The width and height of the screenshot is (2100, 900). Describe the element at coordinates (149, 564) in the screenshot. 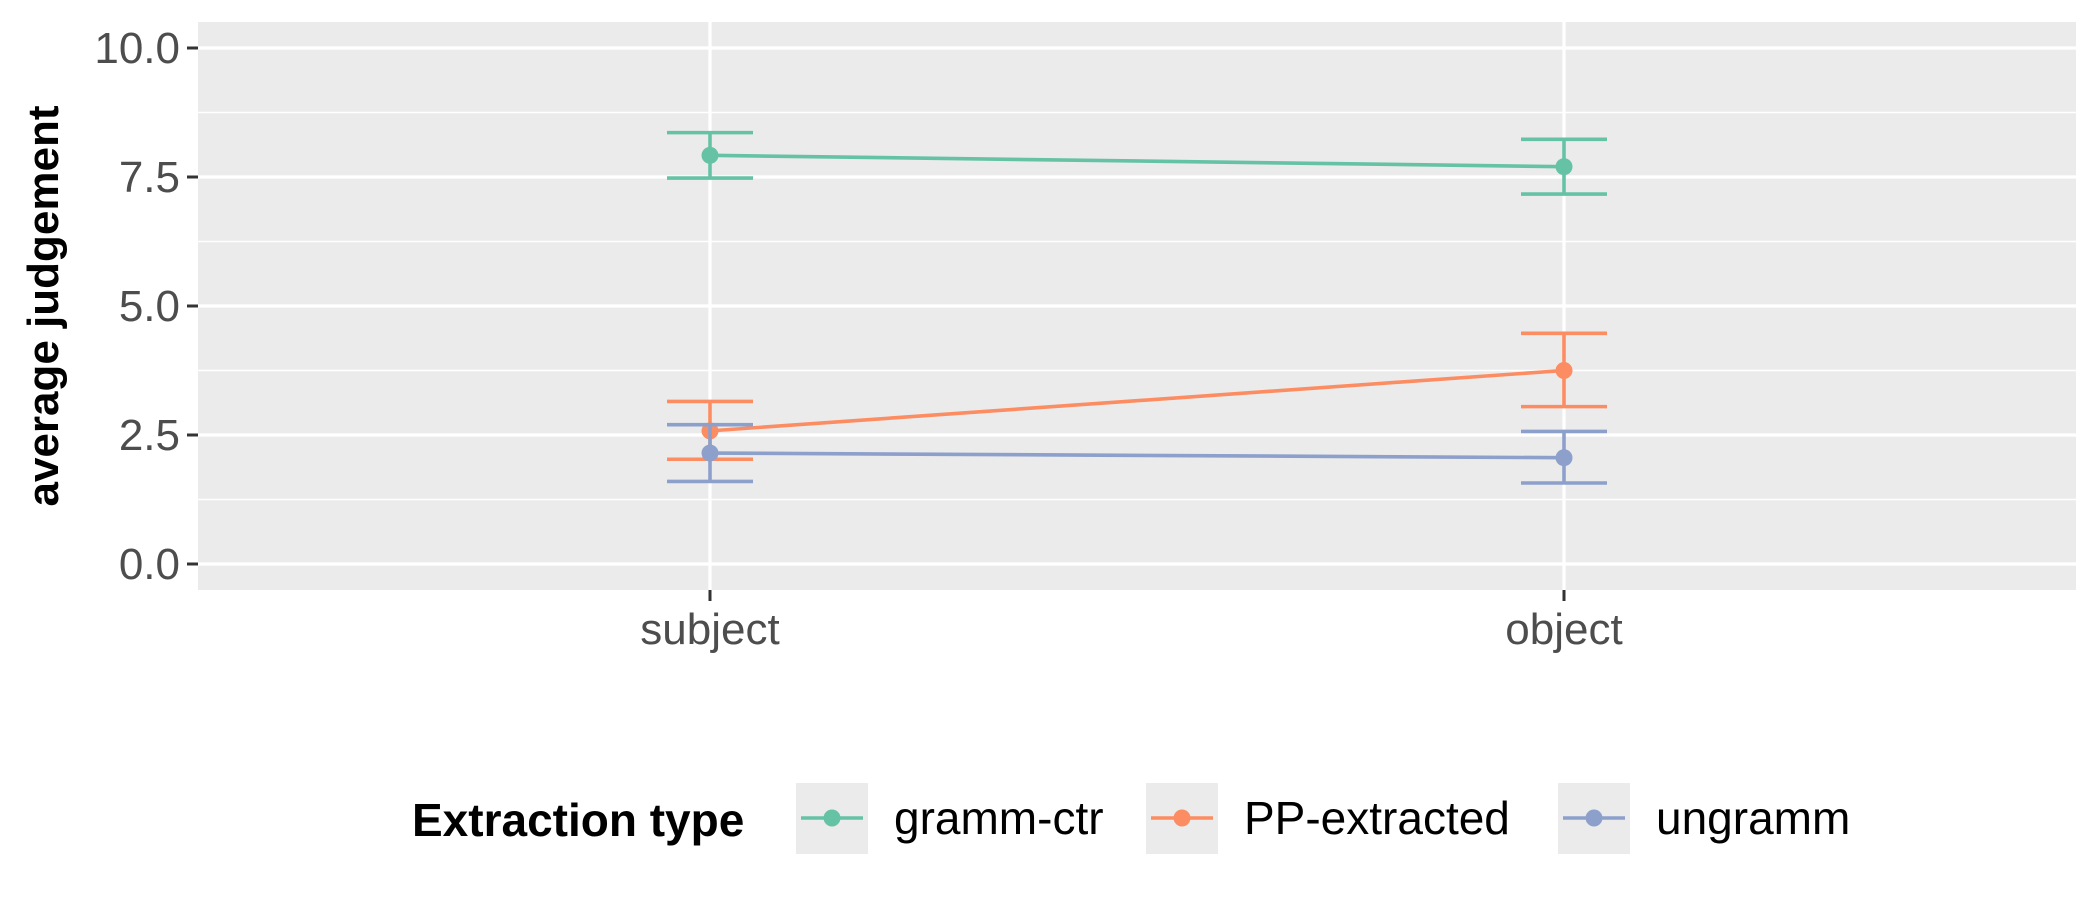

I see `y-tick-label: 0.0` at that location.